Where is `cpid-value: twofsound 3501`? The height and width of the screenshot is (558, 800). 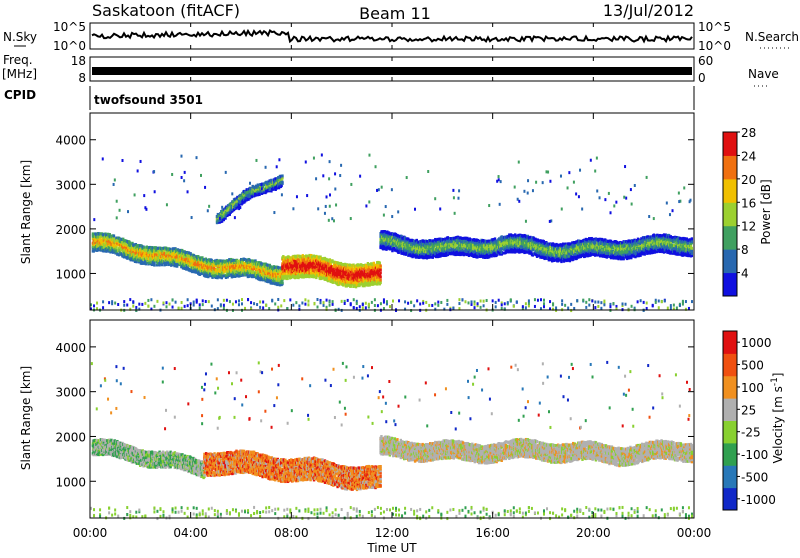 cpid-value: twofsound 3501 is located at coordinates (148, 100).